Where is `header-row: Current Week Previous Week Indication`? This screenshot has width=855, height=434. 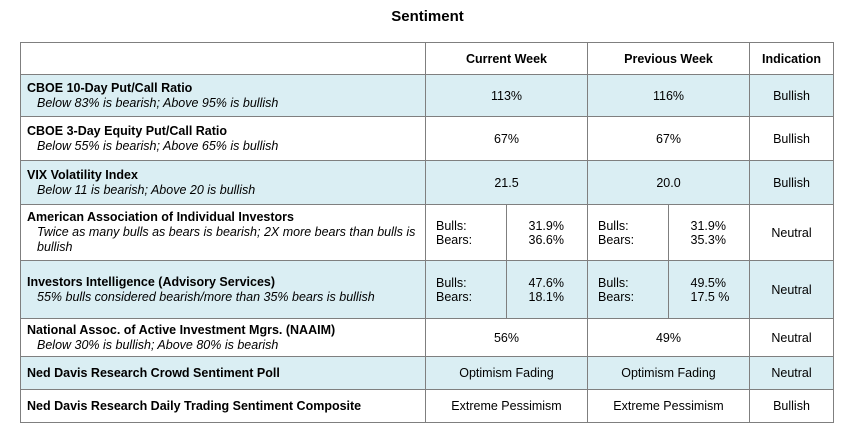 header-row: Current Week Previous Week Indication is located at coordinates (427, 58).